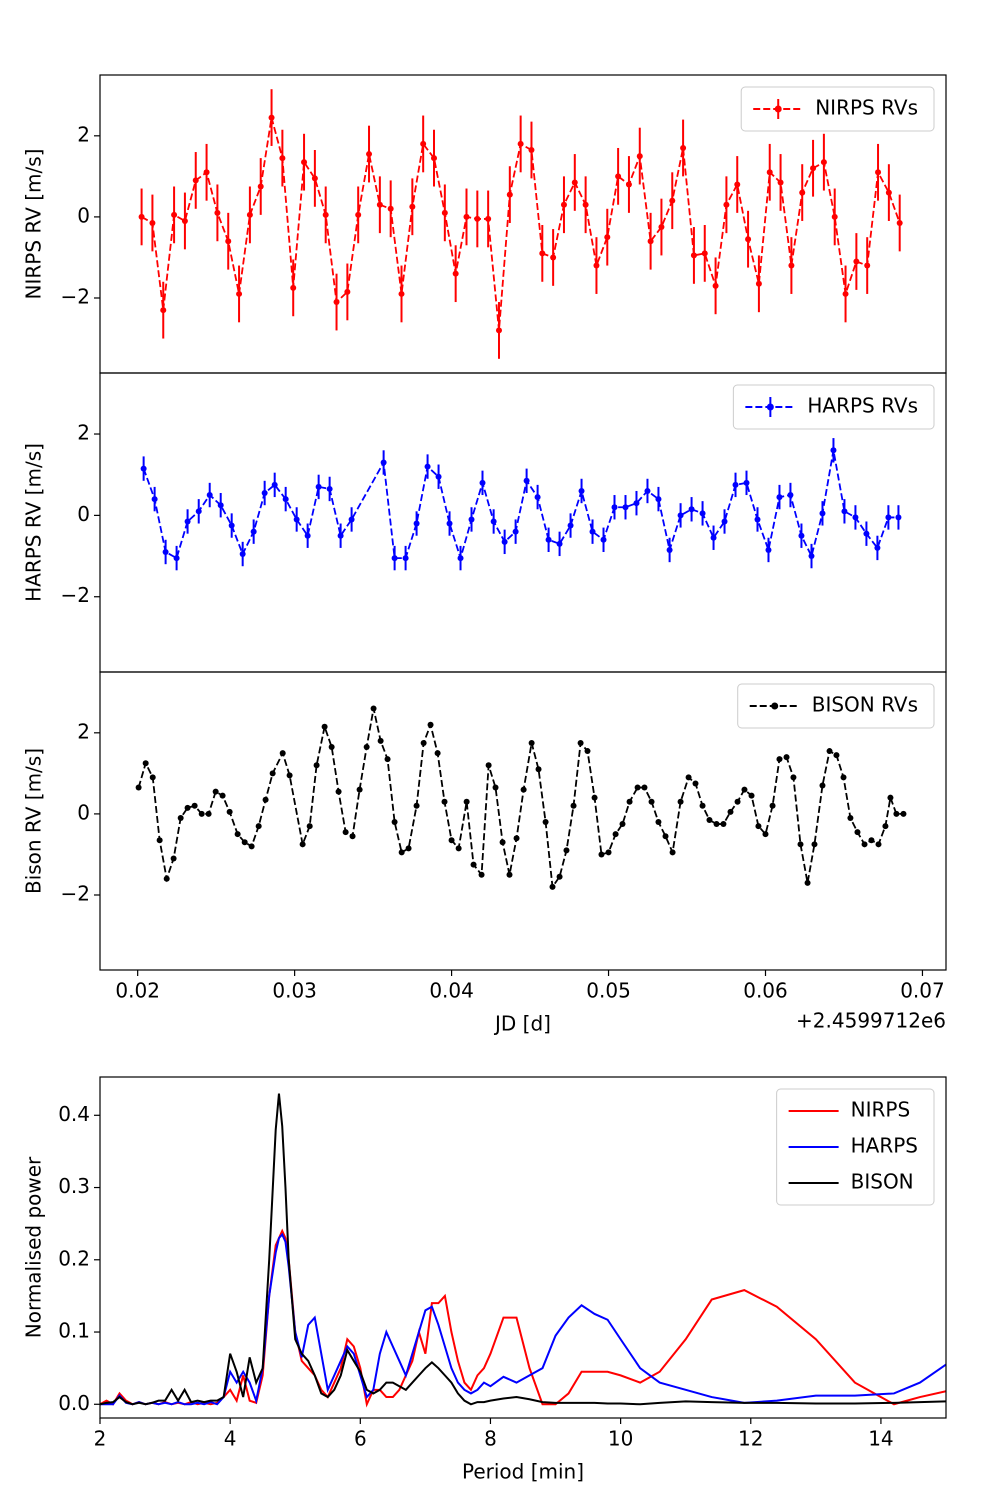  What do you see at coordinates (522, 1024) in the screenshot?
I see `x-axis-label: JD [d]` at bounding box center [522, 1024].